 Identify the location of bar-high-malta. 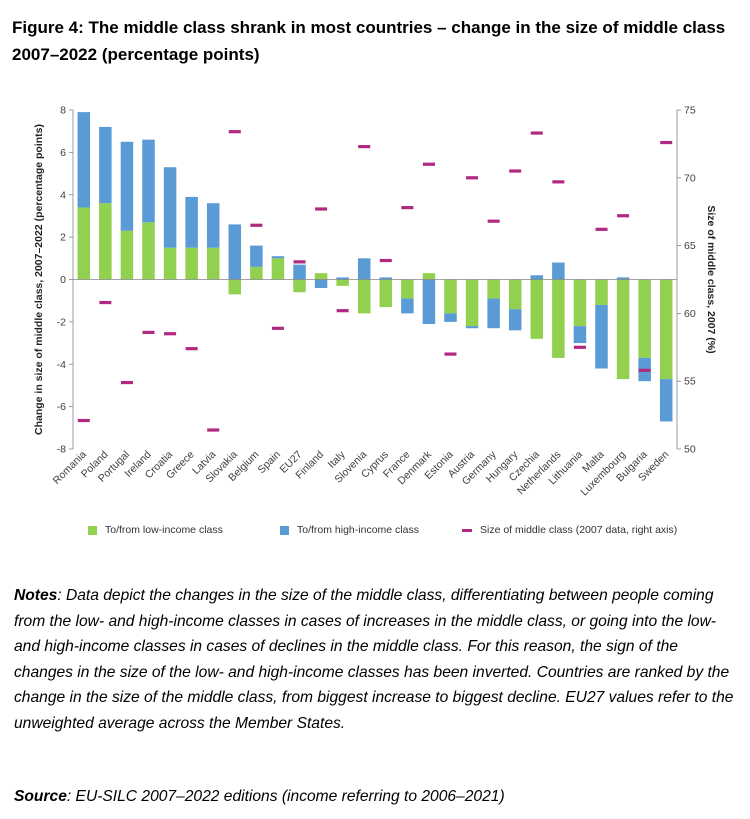
(601, 336).